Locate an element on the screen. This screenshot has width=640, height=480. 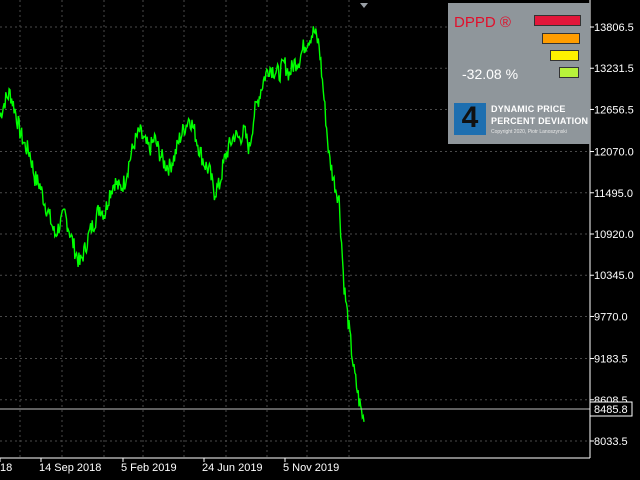
logo-4-icon: 4 is located at coordinates (470, 118).